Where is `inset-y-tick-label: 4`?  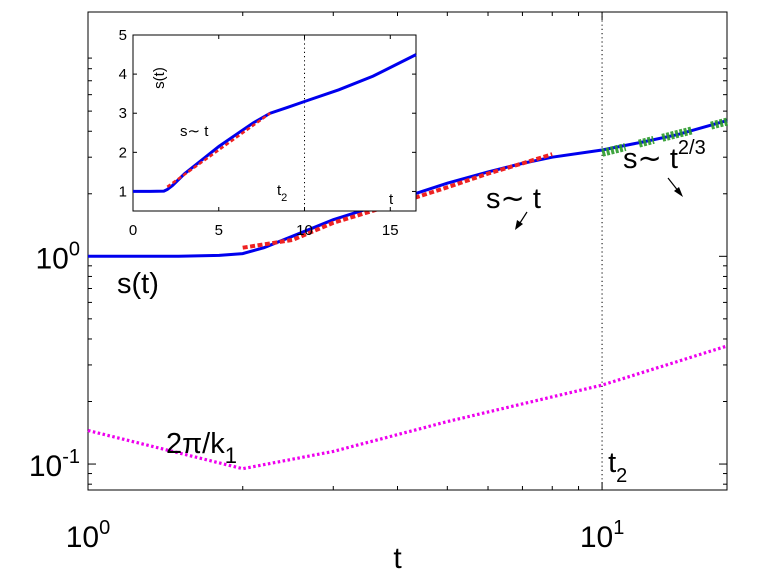
inset-y-tick-label: 4 is located at coordinates (123, 74).